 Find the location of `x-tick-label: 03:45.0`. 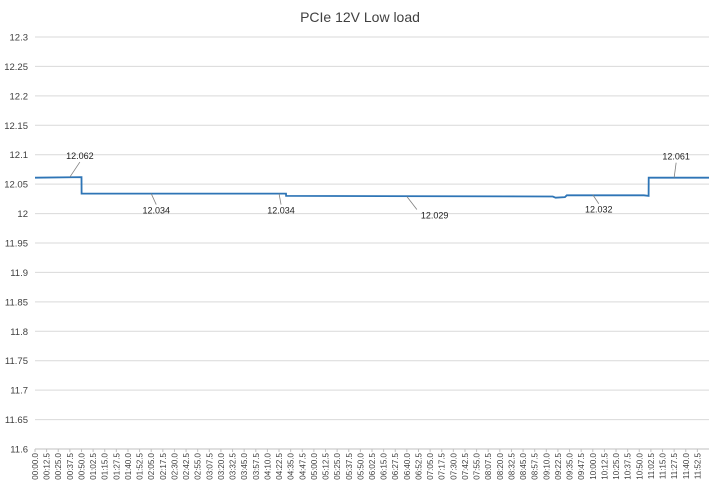

x-tick-label: 03:45.0 is located at coordinates (244, 465).